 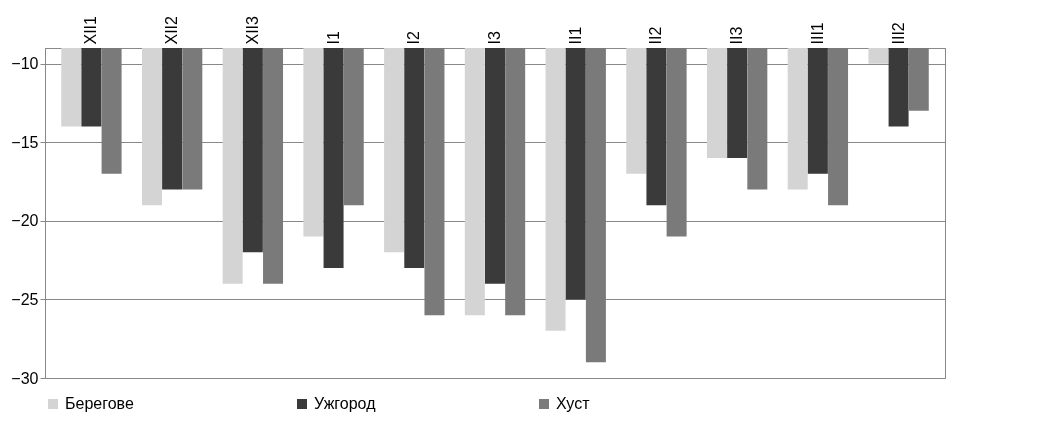 What do you see at coordinates (91, 30) in the screenshot?
I see `x-tick-label: XII1` at bounding box center [91, 30].